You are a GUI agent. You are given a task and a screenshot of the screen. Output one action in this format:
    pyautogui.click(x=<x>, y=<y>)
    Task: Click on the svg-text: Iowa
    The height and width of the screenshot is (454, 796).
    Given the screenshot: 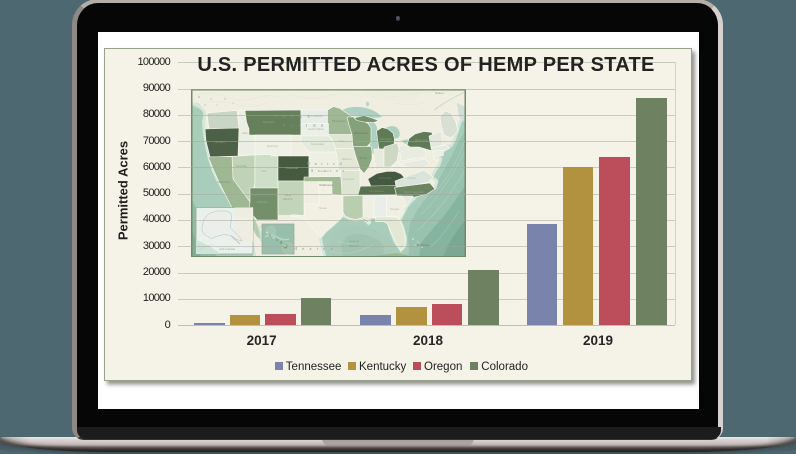 What is the action you would take?
    pyautogui.click(x=342, y=141)
    